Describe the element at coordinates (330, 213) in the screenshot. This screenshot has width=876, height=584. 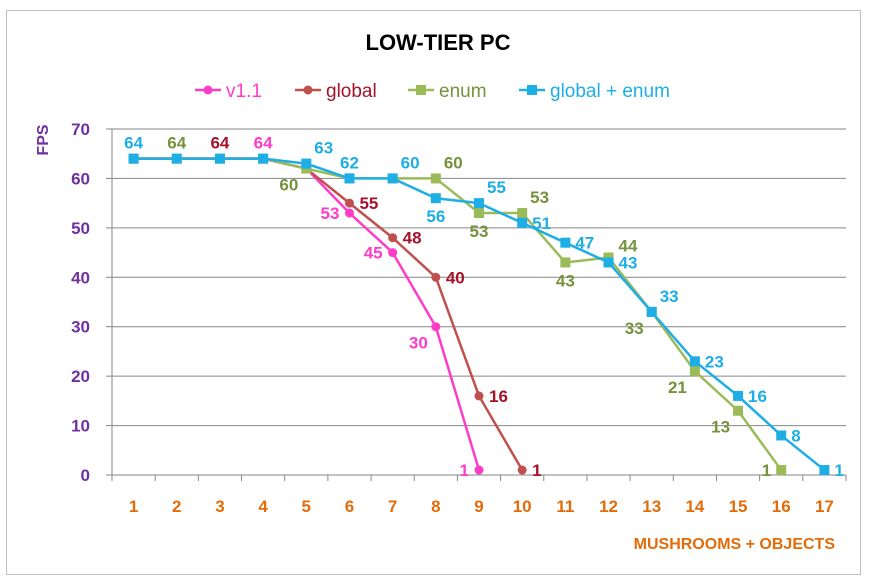
I see `data-label-v1-1: 53` at that location.